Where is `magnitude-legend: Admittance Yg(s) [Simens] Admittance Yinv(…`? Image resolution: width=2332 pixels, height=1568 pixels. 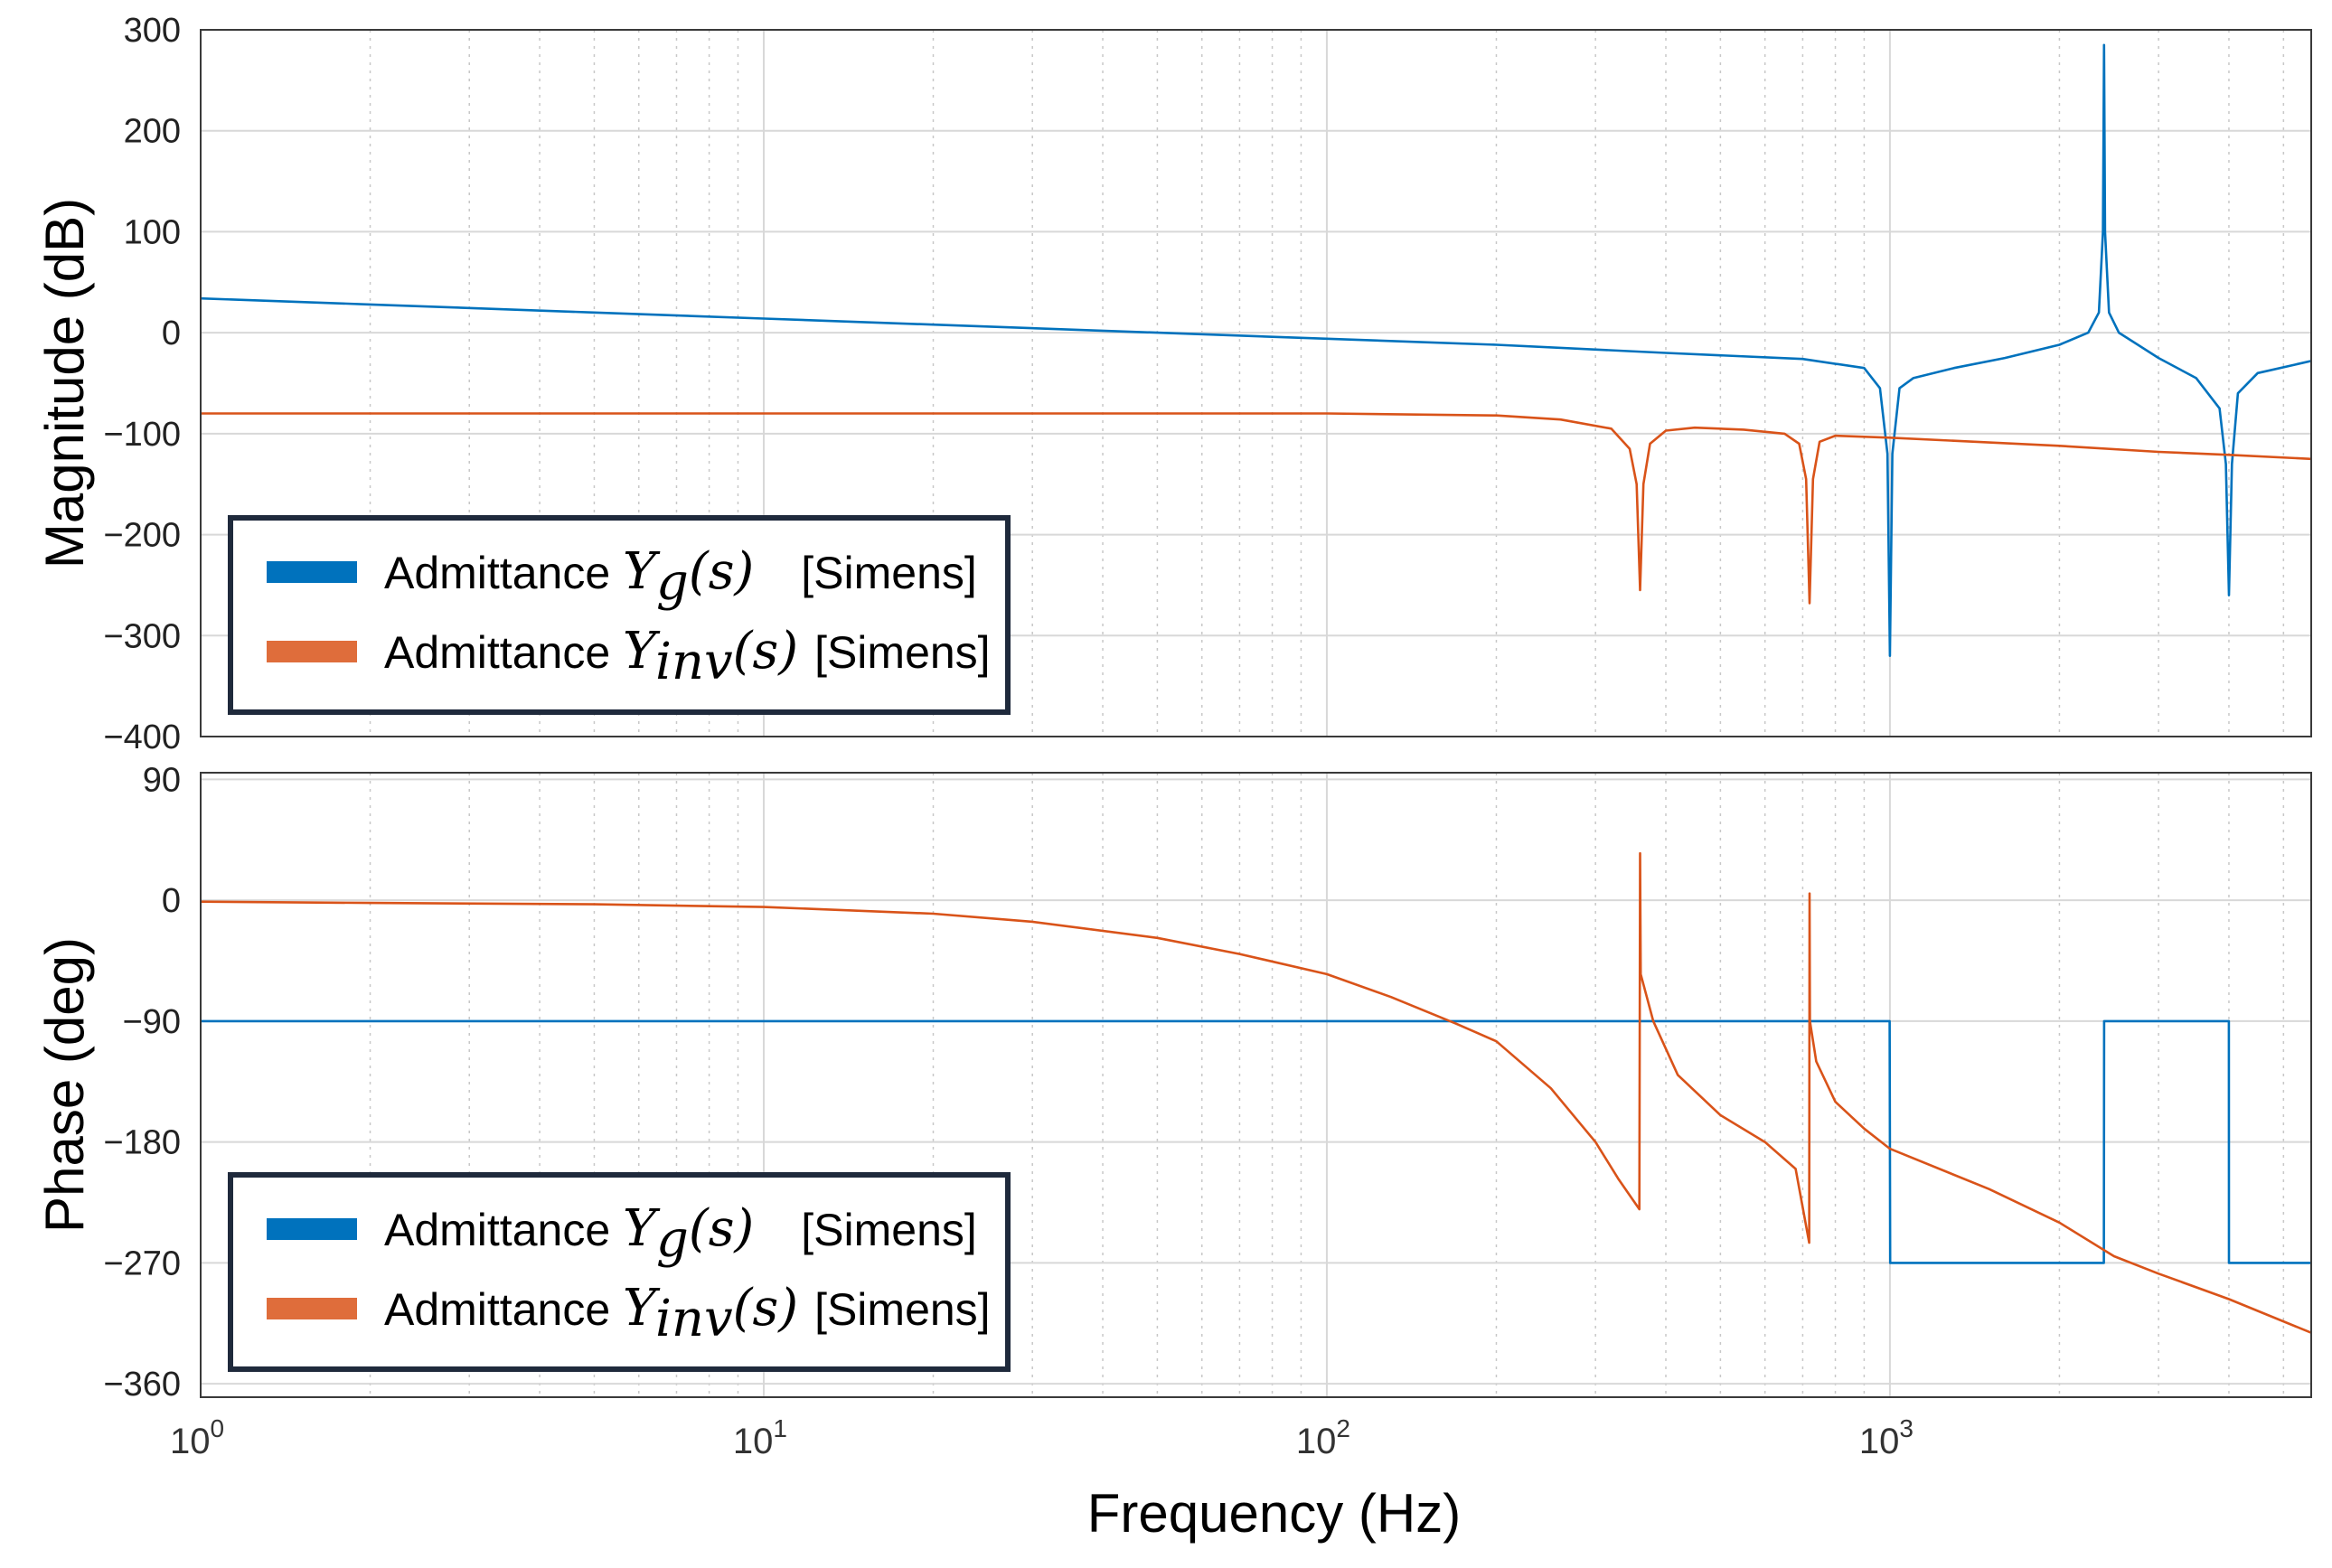 magnitude-legend: Admittance Yg(s) [Simens] Admittance Yinv(… is located at coordinates (620, 615).